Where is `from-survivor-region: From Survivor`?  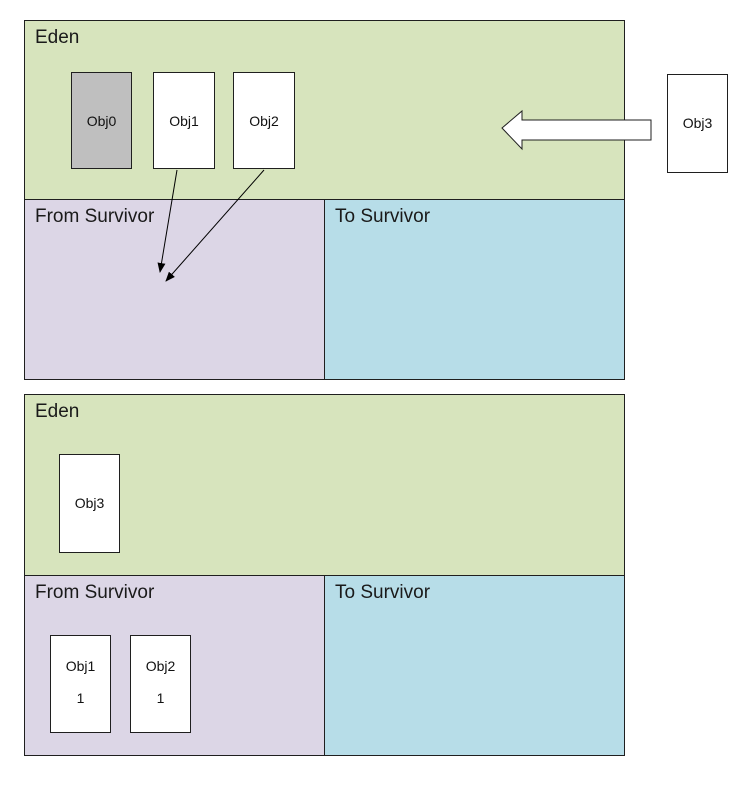 from-survivor-region: From Survivor is located at coordinates (174, 289).